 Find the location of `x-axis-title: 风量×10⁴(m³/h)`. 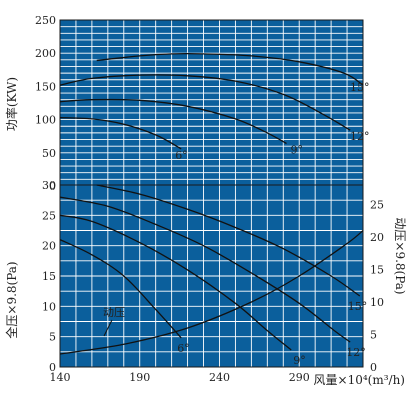

x-axis-title: 风量×10⁴(m³/h) is located at coordinates (359, 380).